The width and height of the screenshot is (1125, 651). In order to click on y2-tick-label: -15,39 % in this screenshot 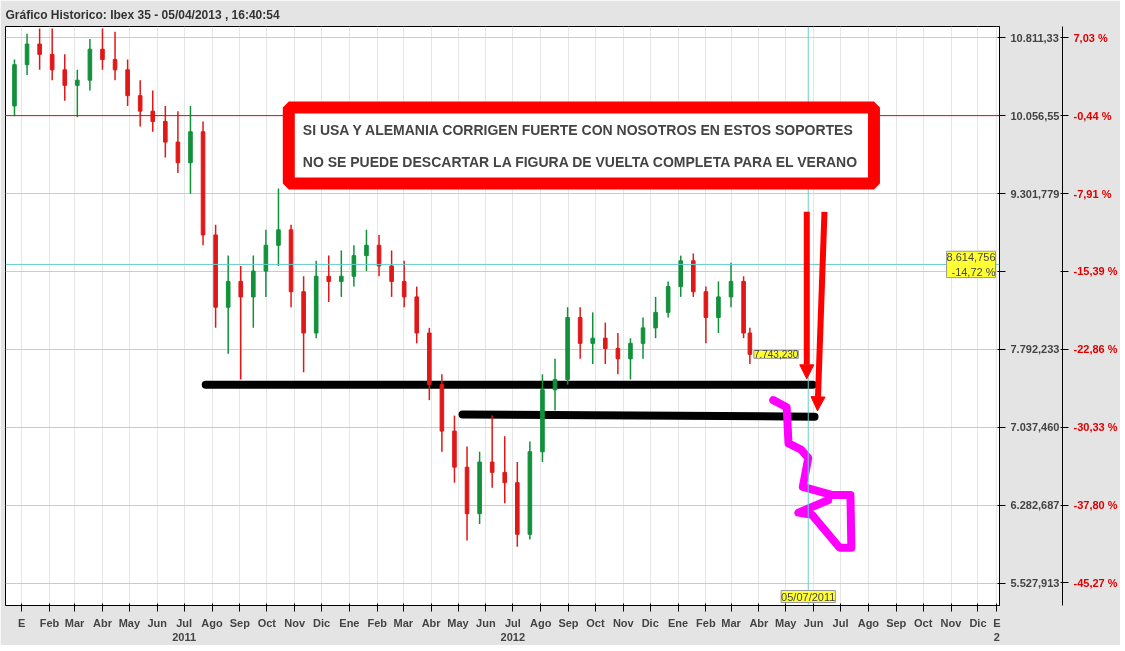, I will do `click(1095, 271)`.